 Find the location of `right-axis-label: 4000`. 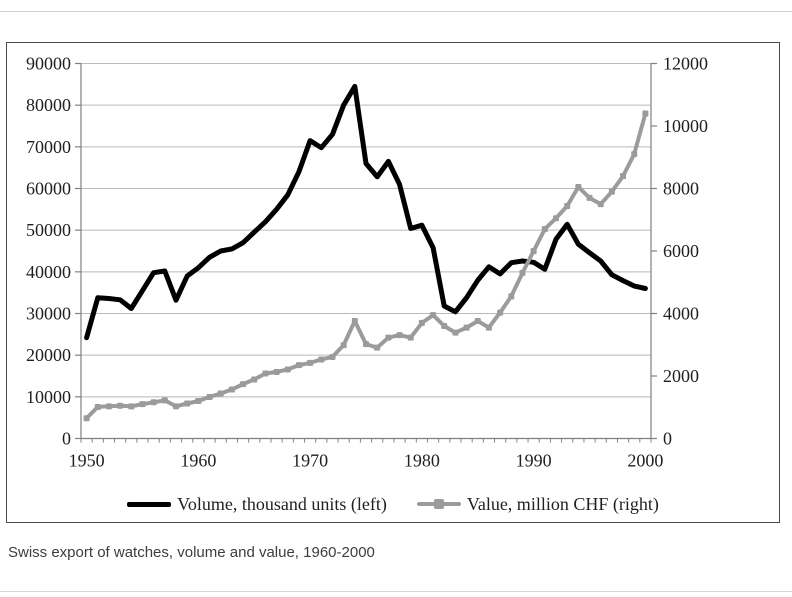

right-axis-label: 4000 is located at coordinates (681, 314).